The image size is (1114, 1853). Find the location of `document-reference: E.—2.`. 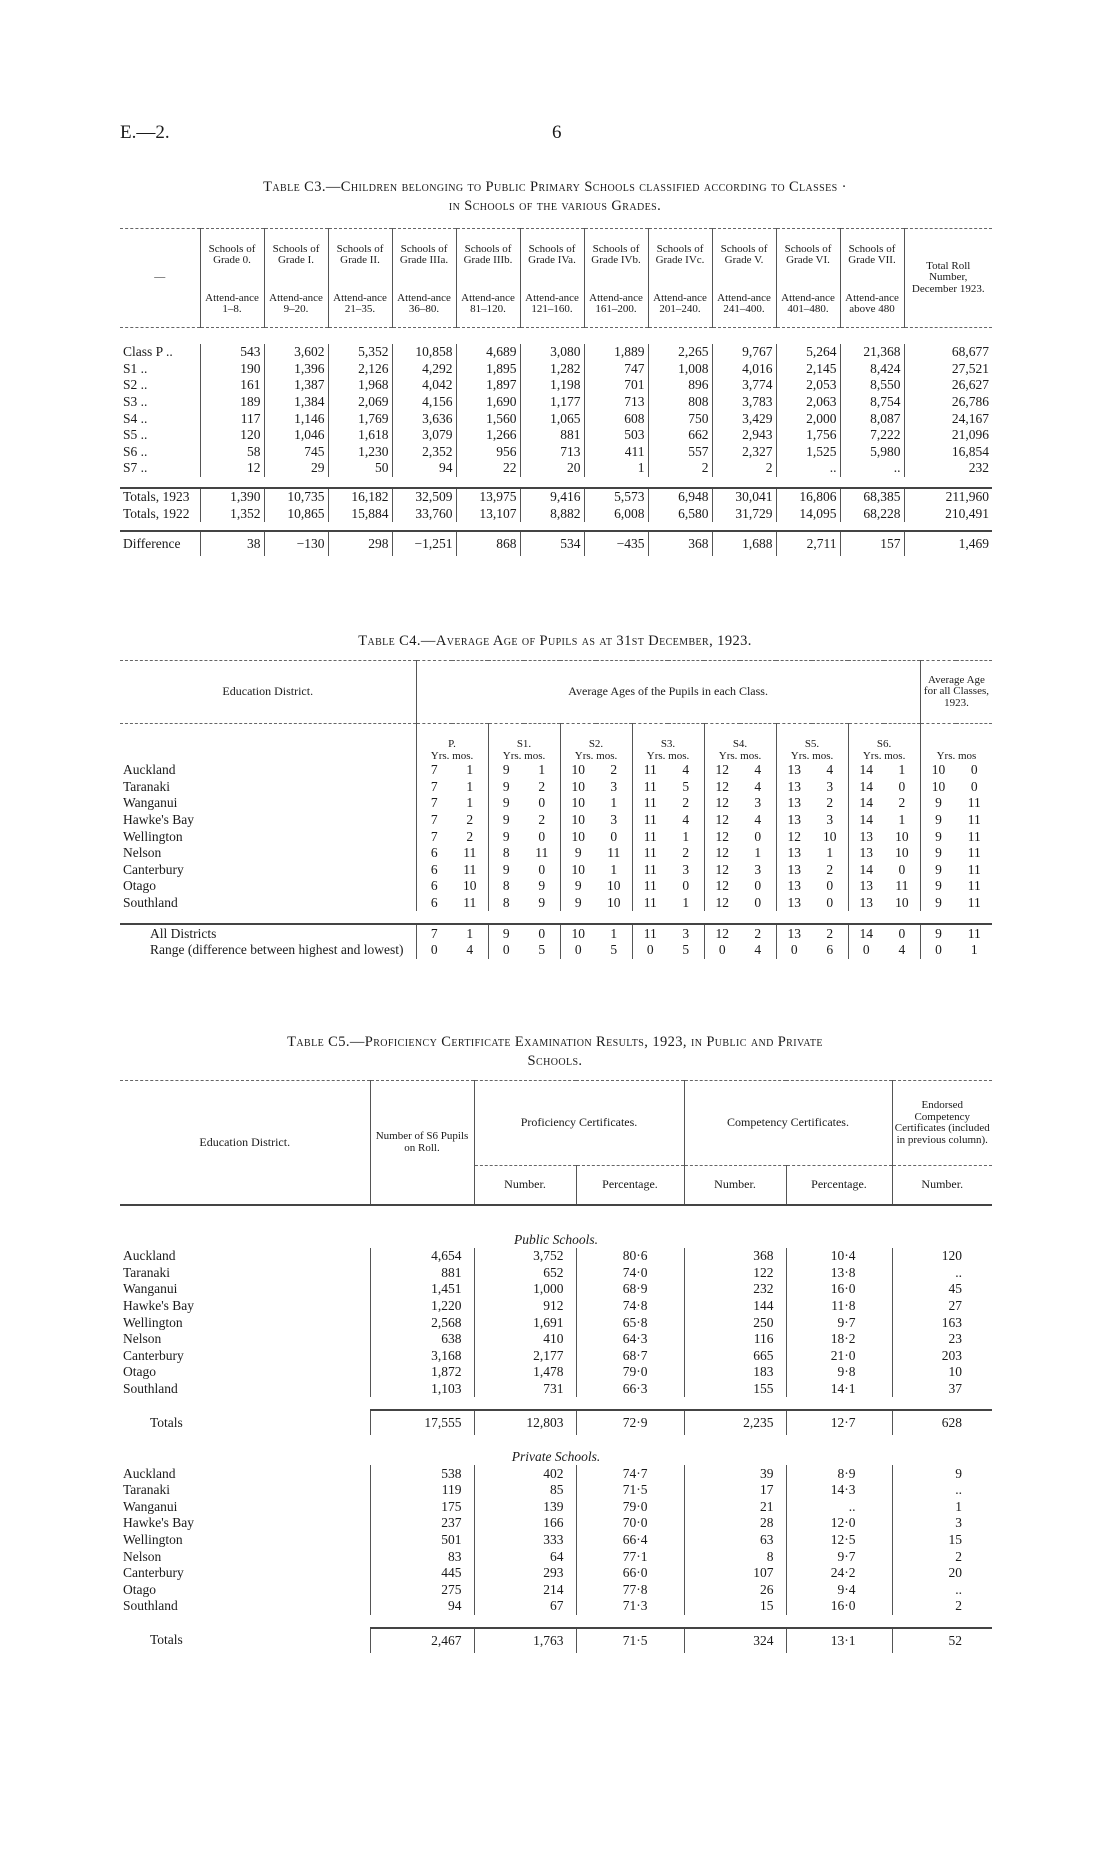

document-reference: E.—2. is located at coordinates (145, 132).